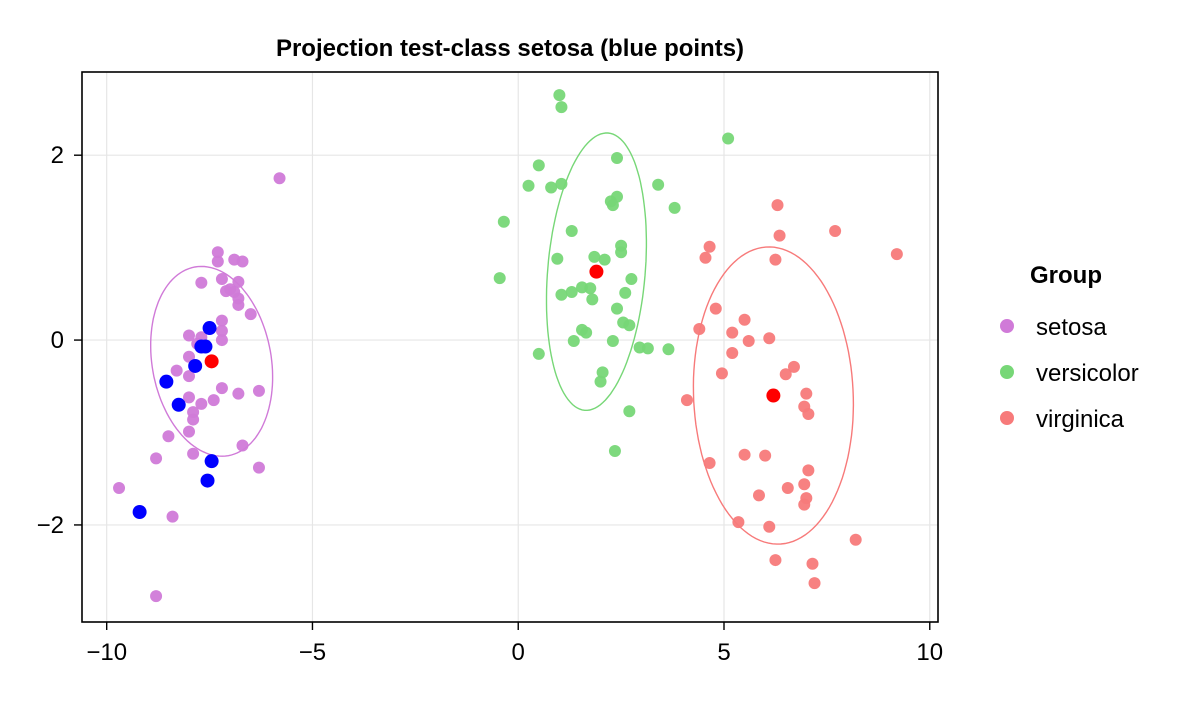 The width and height of the screenshot is (1200, 705). Describe the element at coordinates (1007, 418) in the screenshot. I see `legend-marker-virginica` at that location.